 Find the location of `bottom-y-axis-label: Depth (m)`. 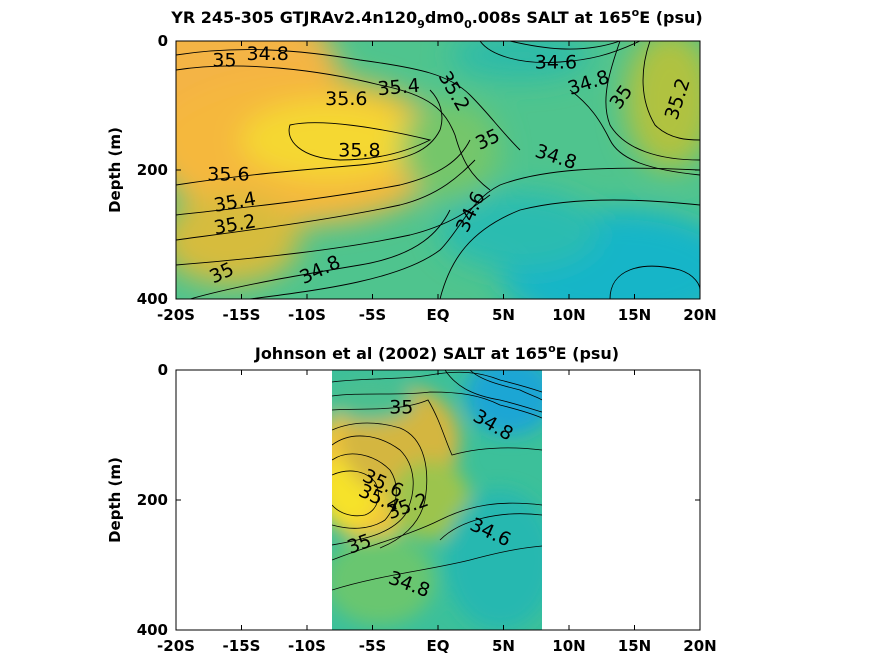

bottom-y-axis-label: Depth (m) is located at coordinates (115, 500).